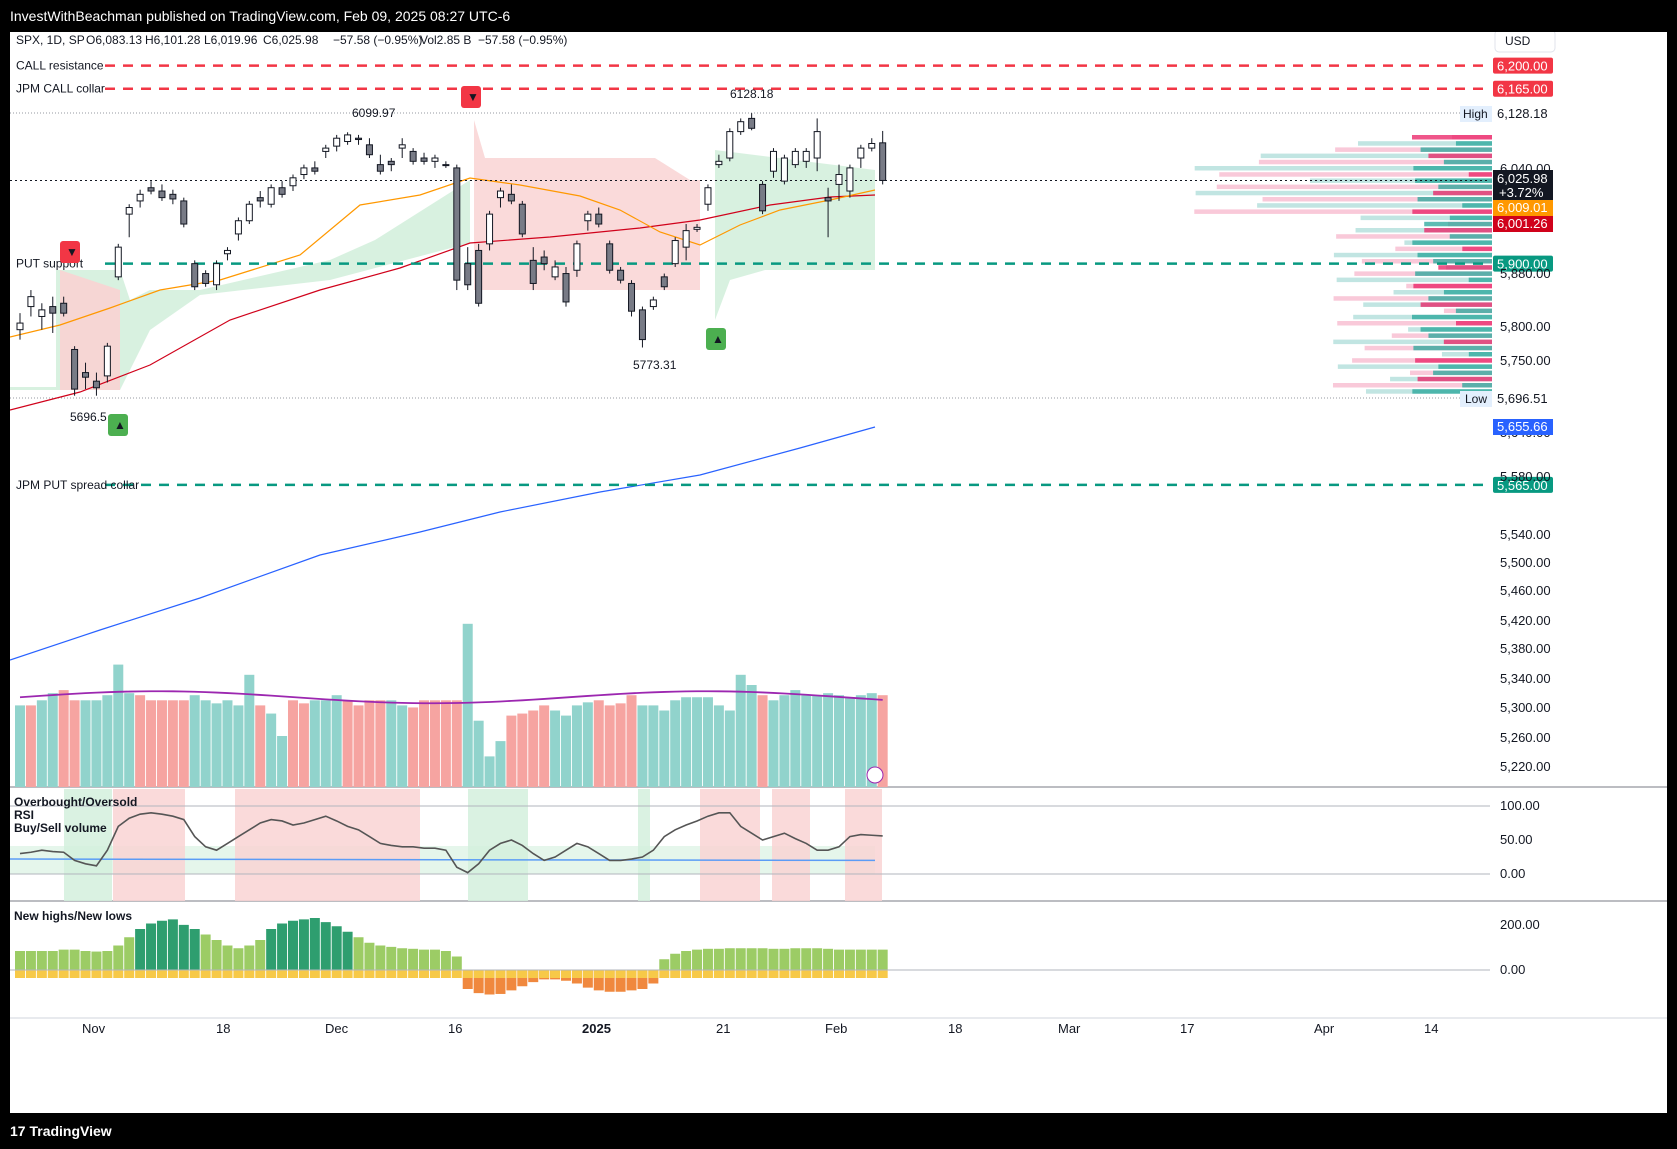  What do you see at coordinates (1522, 178) in the screenshot?
I see `last-price-value: 6,025.98` at bounding box center [1522, 178].